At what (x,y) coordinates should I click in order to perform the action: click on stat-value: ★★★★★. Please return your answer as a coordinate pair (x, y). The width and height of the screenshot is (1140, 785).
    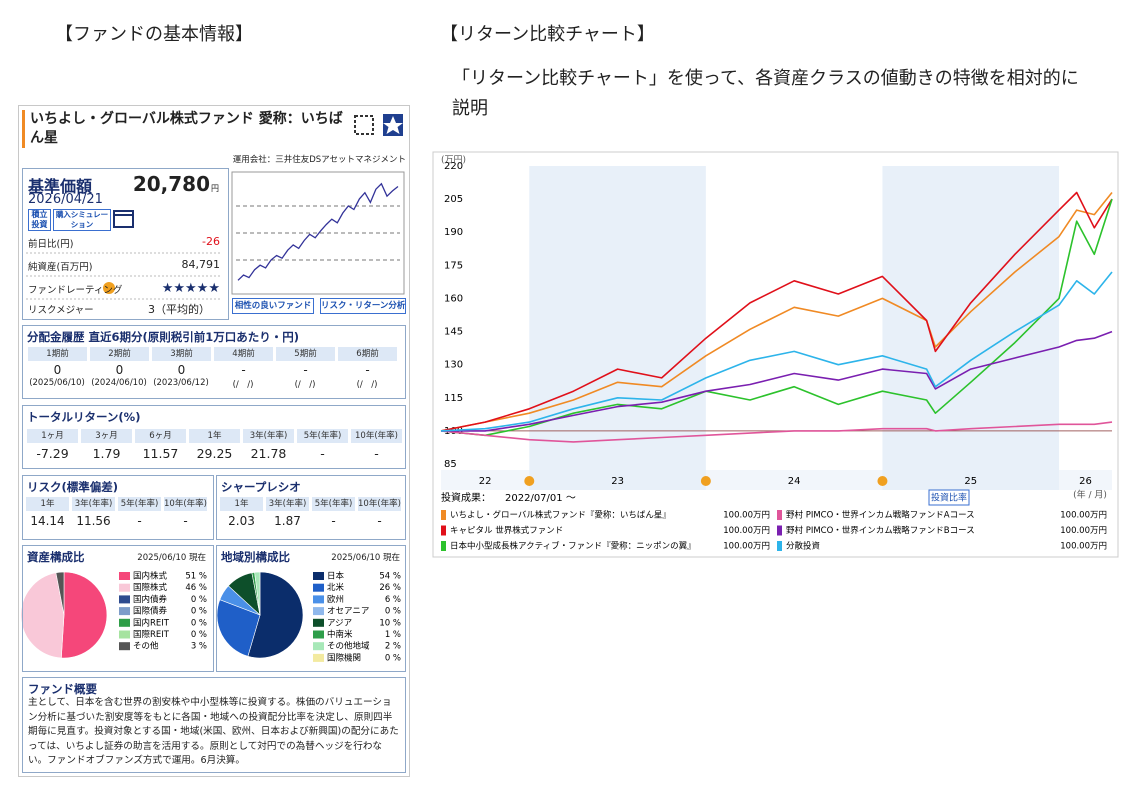
    Looking at the image, I should click on (190, 288).